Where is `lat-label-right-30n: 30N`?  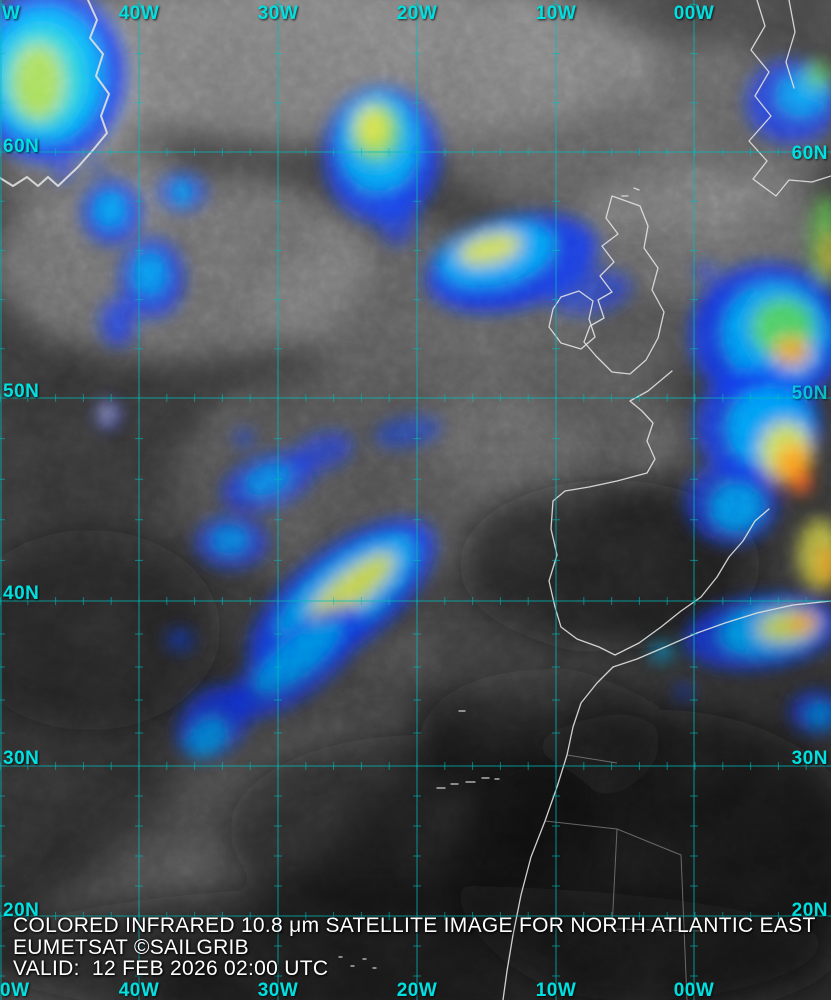 lat-label-right-30n: 30N is located at coordinates (809, 758).